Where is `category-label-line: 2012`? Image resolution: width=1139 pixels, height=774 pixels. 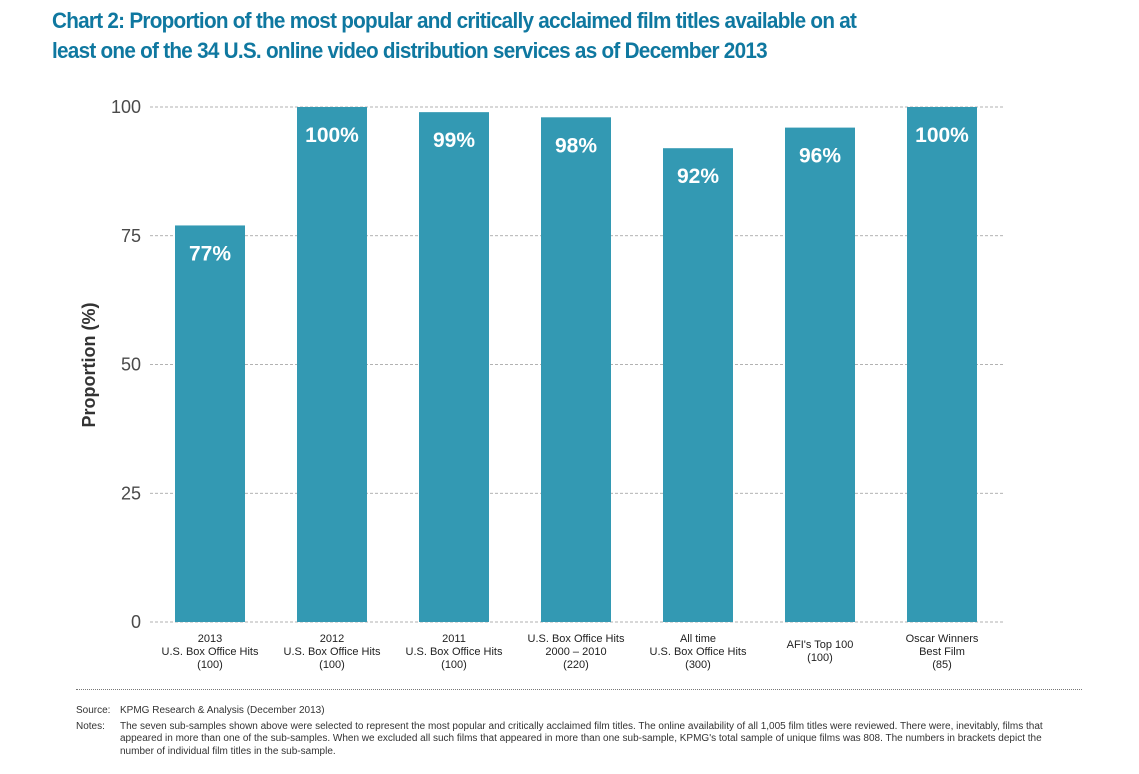 category-label-line: 2012 is located at coordinates (332, 639).